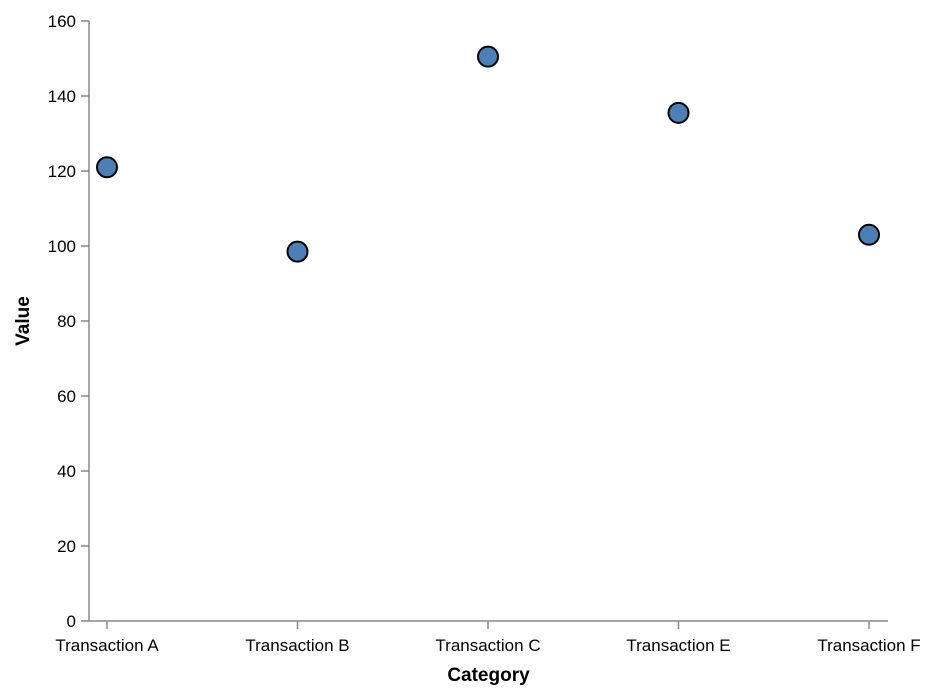 The height and width of the screenshot is (694, 940). What do you see at coordinates (71, 621) in the screenshot?
I see `y-tick-label: 0` at bounding box center [71, 621].